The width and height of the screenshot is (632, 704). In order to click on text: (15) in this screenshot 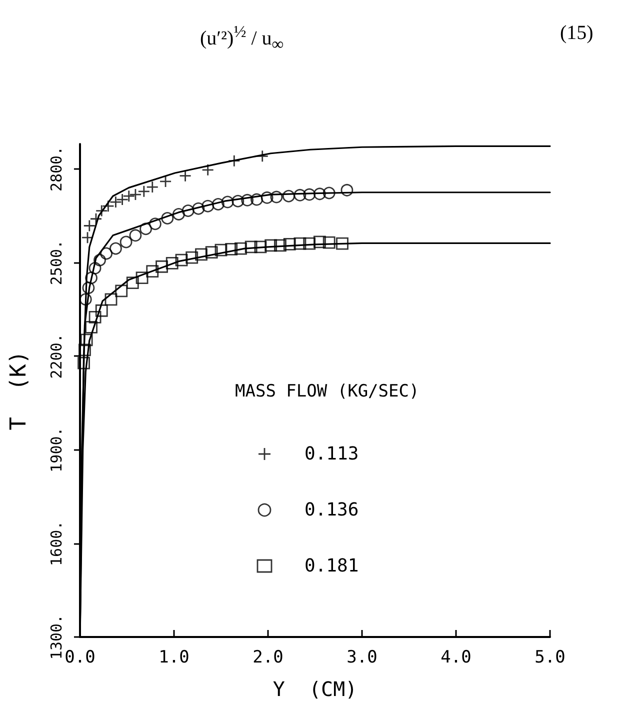, I will do `click(577, 33)`.